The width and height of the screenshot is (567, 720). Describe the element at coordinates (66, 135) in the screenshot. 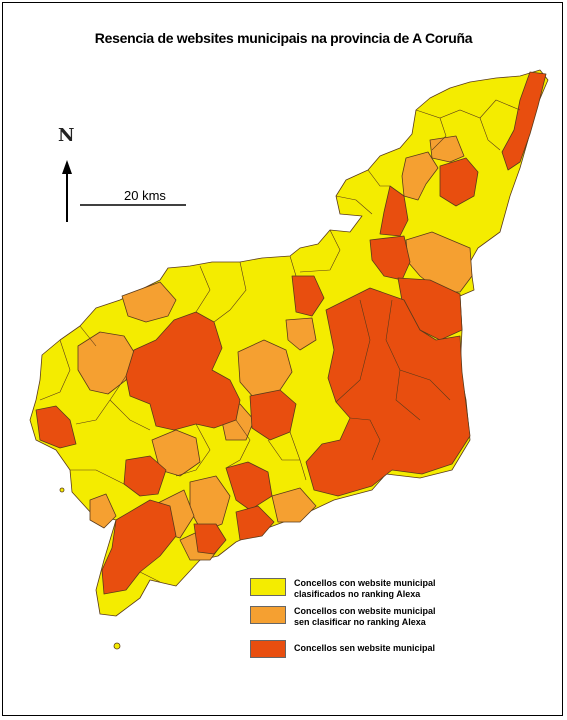

I see `north-label: N` at that location.